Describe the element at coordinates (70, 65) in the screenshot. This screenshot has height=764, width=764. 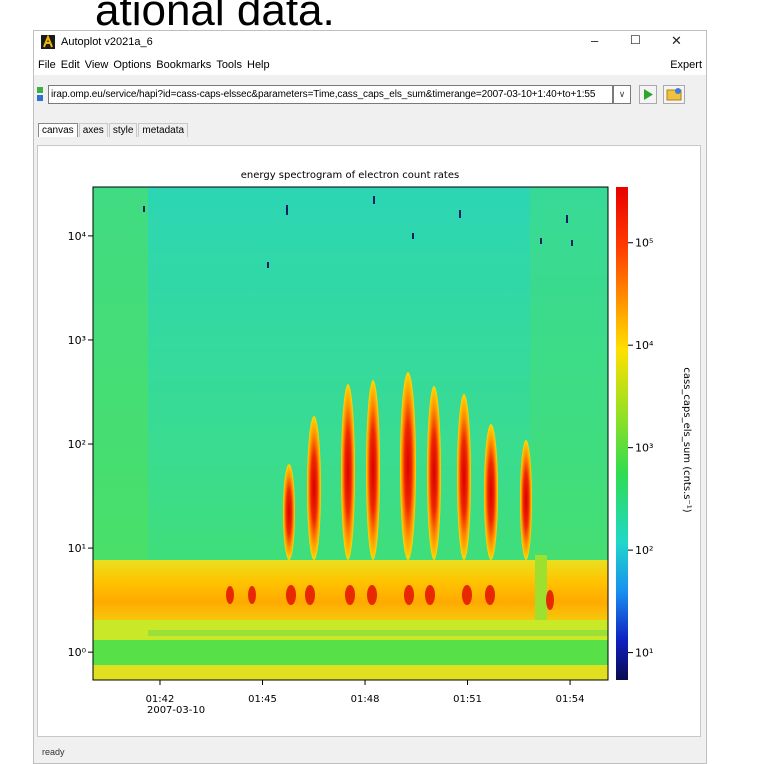
I see `menu-item: Edit` at that location.